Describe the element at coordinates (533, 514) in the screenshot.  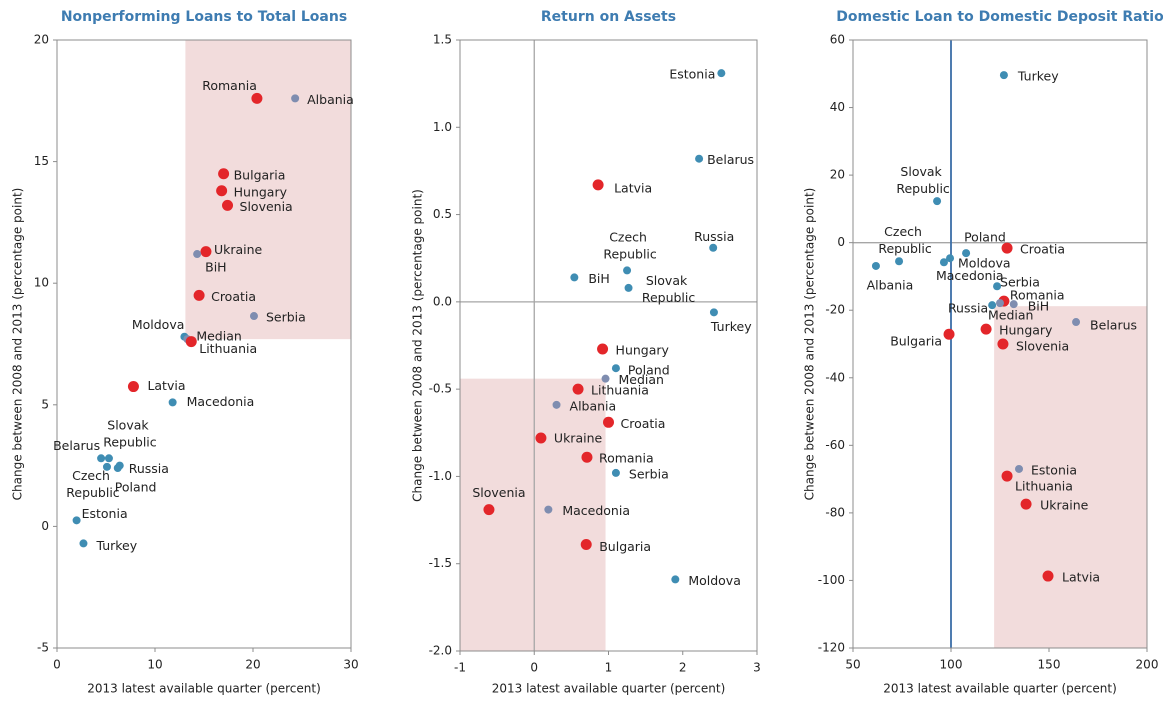
I see `highlight-region` at that location.